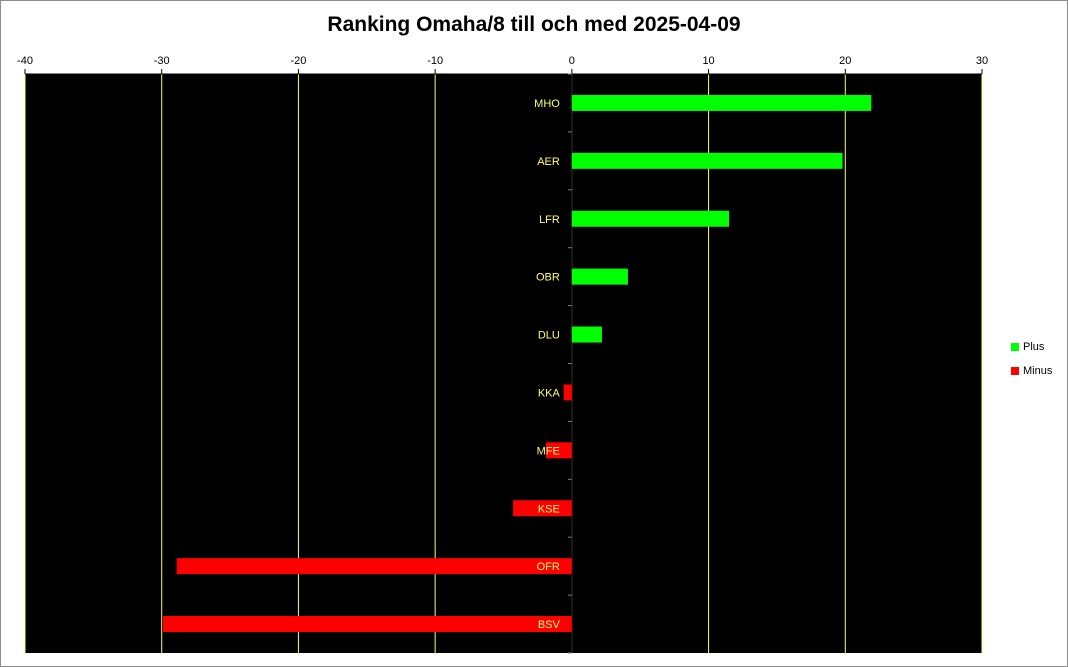 The height and width of the screenshot is (667, 1068). I want to click on legend-label-minus: Minus, so click(1038, 371).